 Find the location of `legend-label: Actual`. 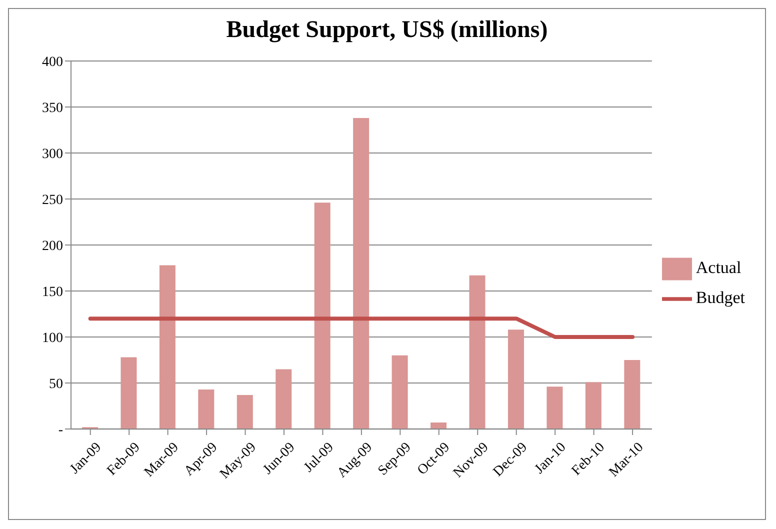

legend-label: Actual is located at coordinates (719, 267).